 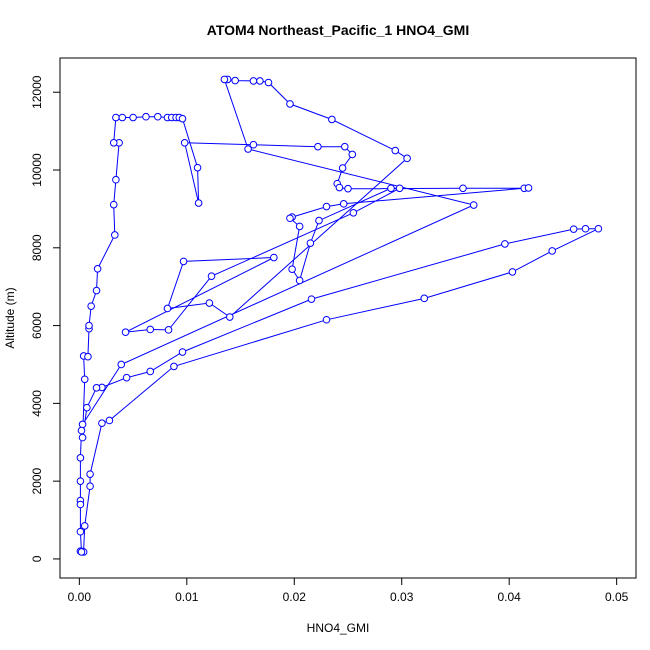 I want to click on chart-title: ATOM4 Northeast_Pacific_1 HNO4_GMI, so click(x=338, y=30).